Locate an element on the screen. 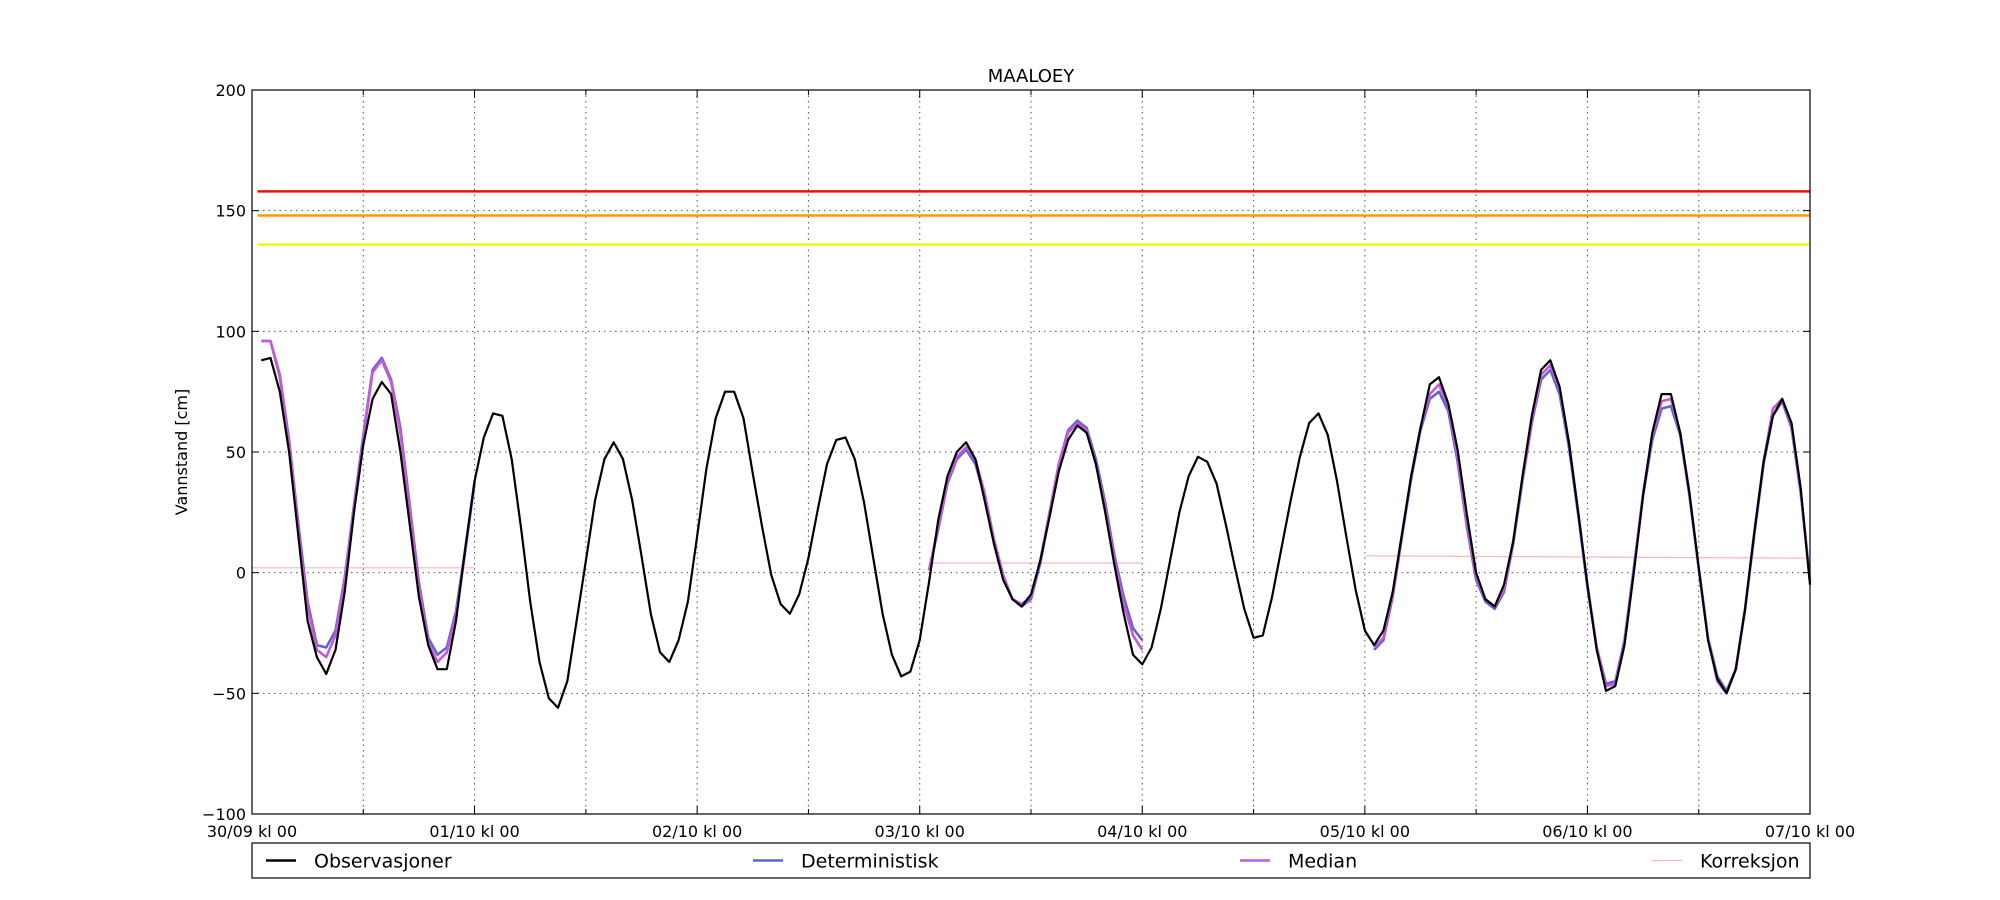  x-tick-label: 07/10 kl 00 is located at coordinates (1810, 831).